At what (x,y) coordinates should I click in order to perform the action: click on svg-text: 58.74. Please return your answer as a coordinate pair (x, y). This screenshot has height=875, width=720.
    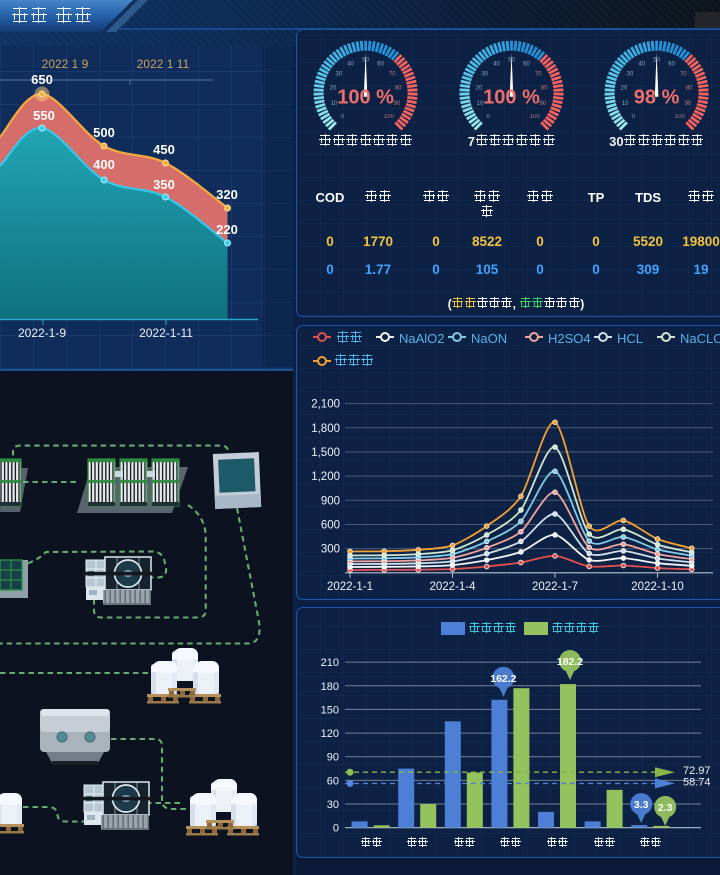
    Looking at the image, I should click on (697, 782).